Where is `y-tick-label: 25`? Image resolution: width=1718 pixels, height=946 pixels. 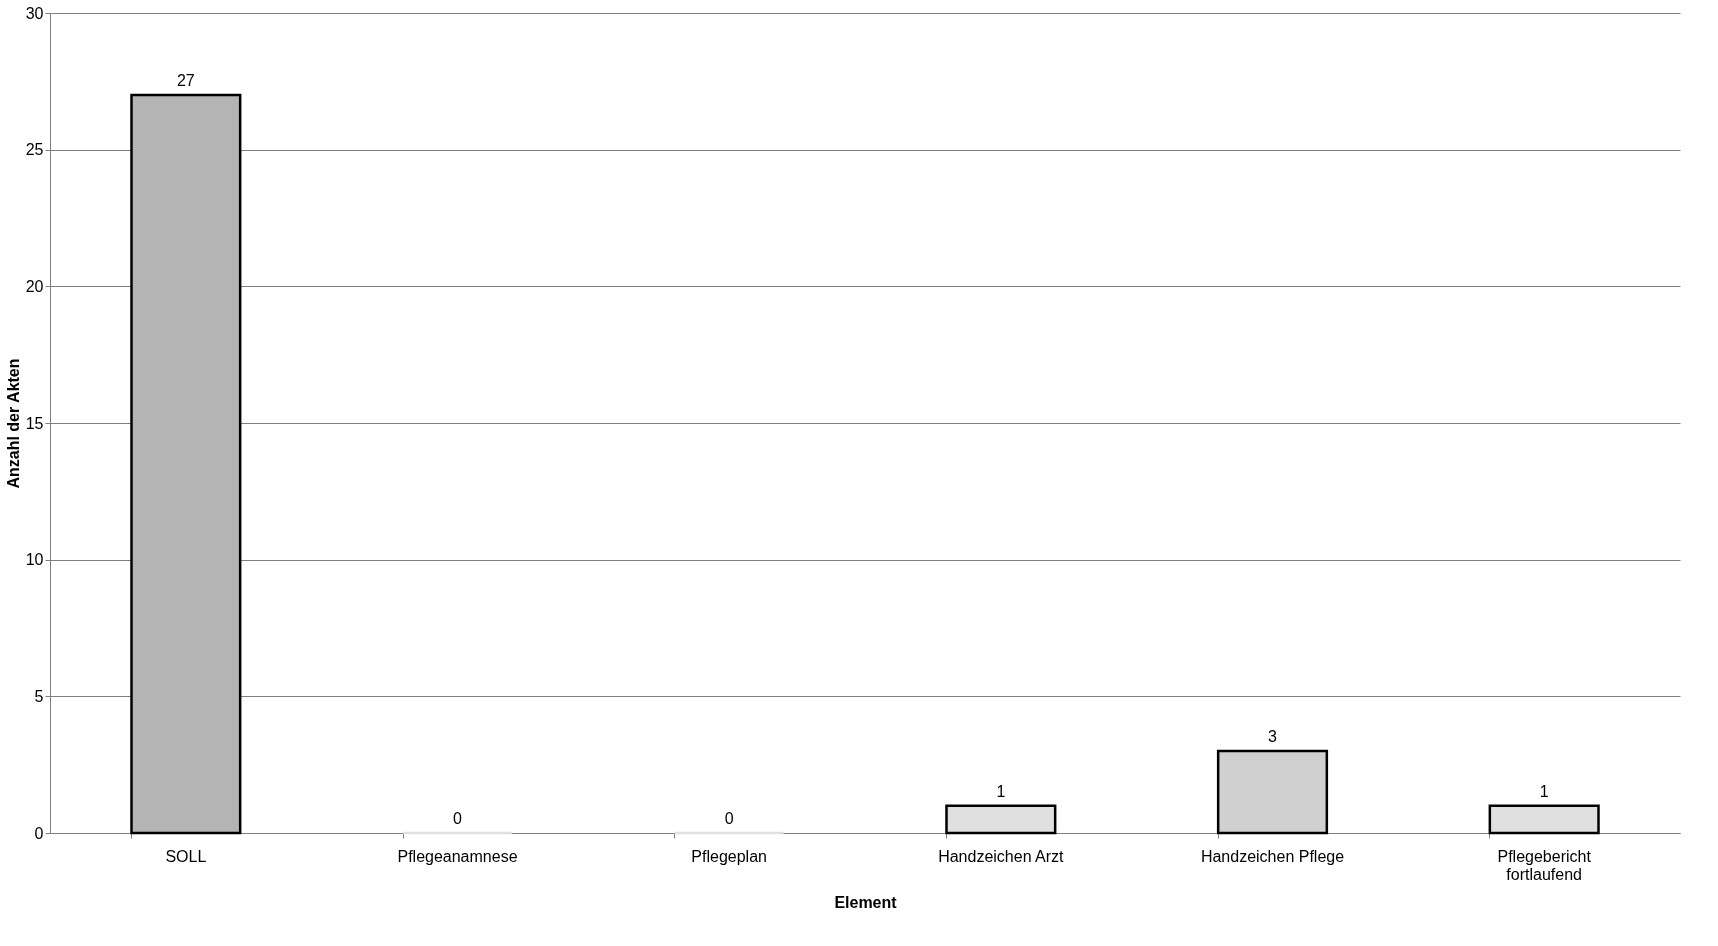
y-tick-label: 25 is located at coordinates (34, 150).